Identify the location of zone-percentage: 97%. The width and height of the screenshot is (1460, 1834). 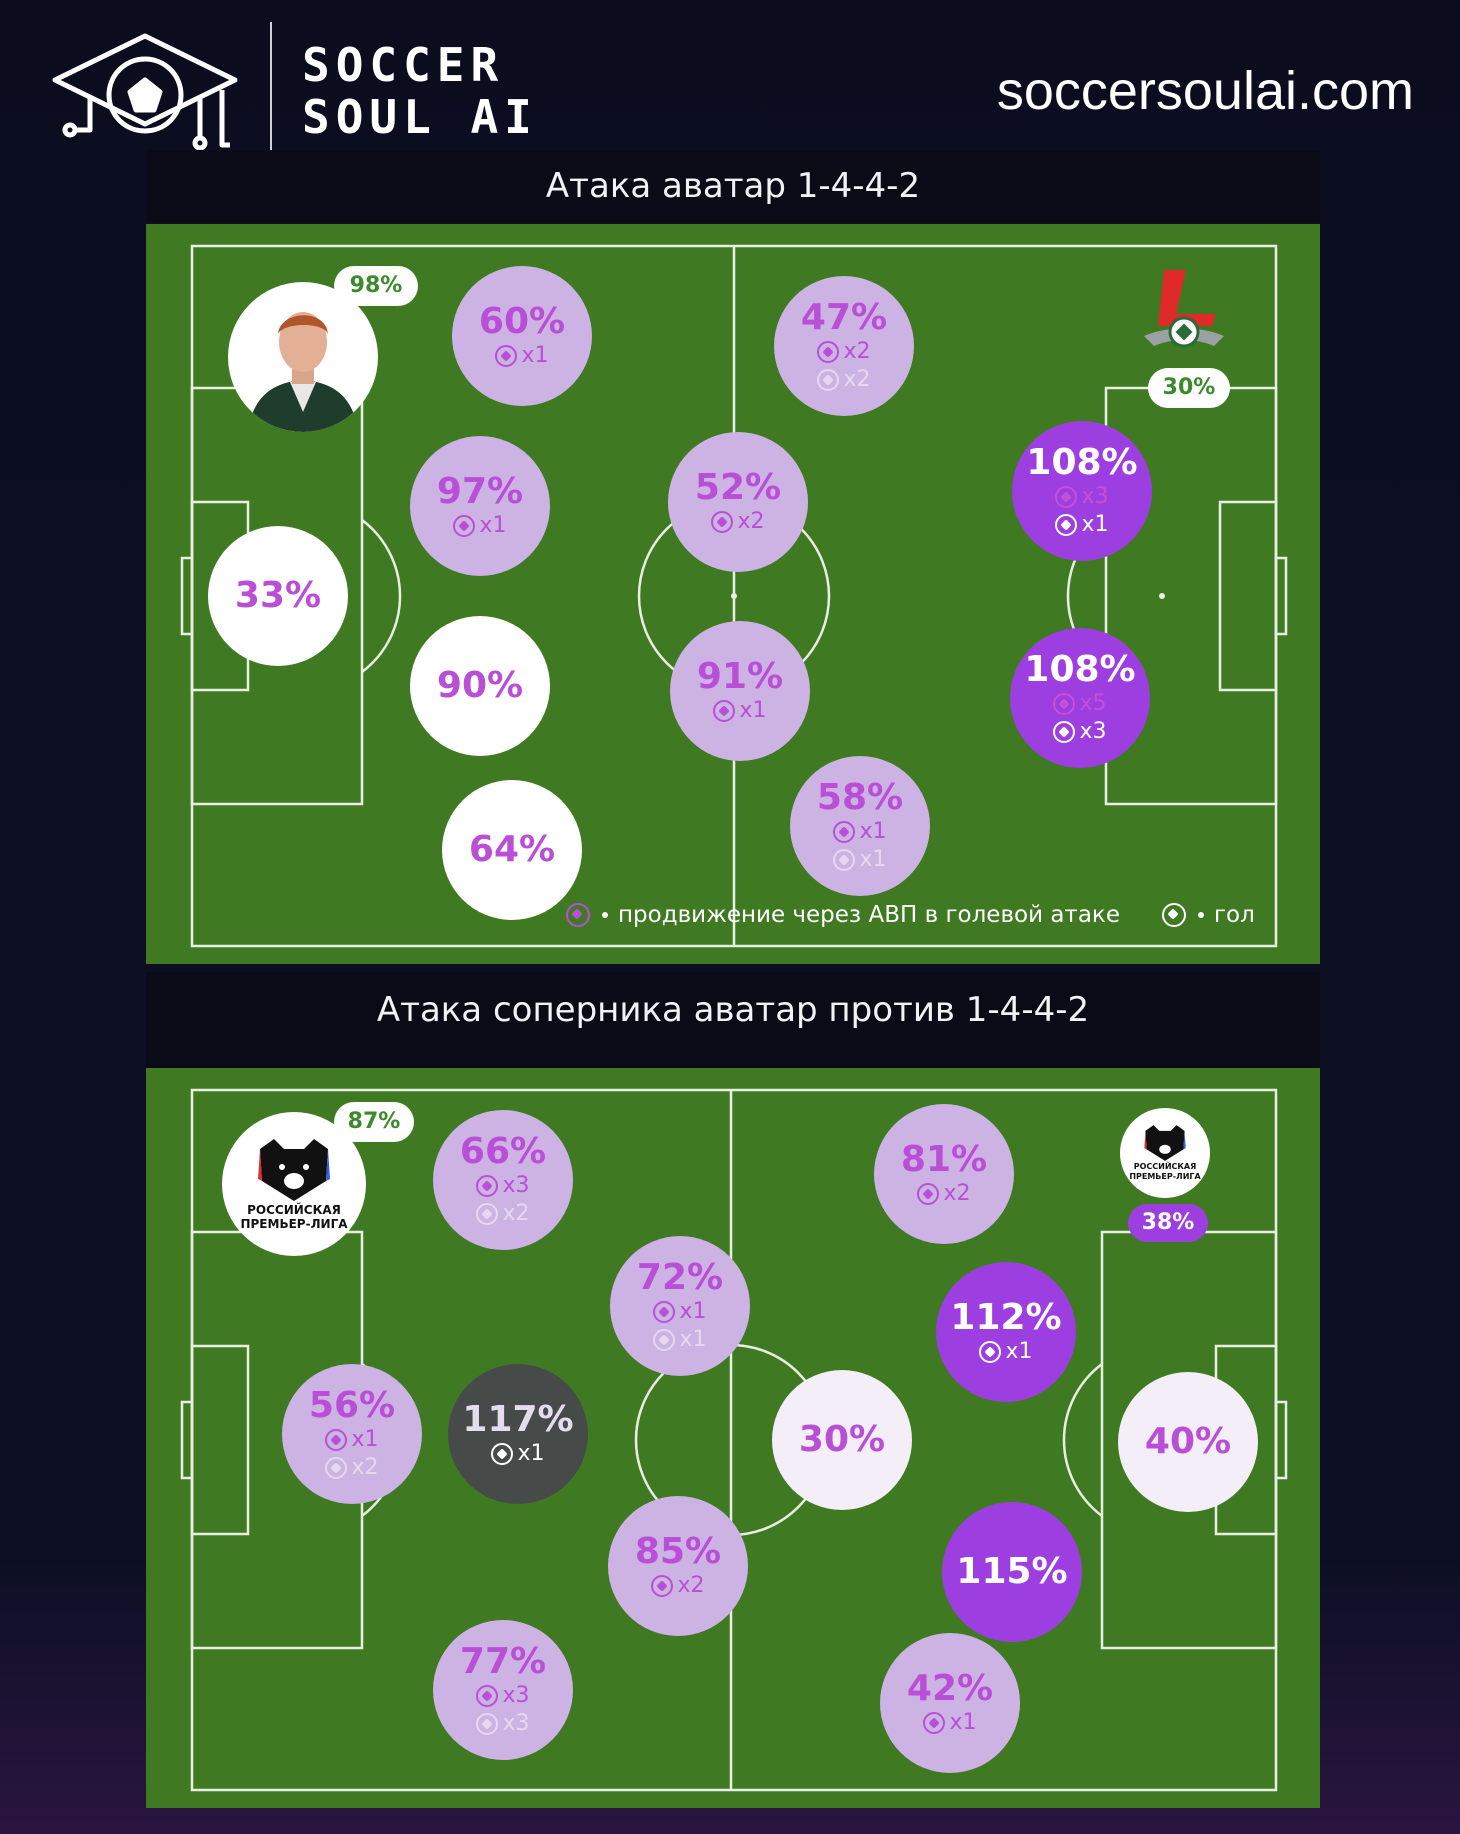
(480, 491).